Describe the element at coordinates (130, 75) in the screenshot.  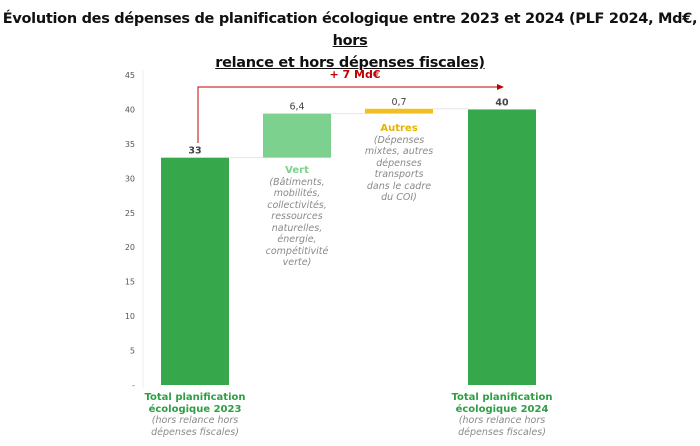
I see `y-tick-label: 45` at that location.